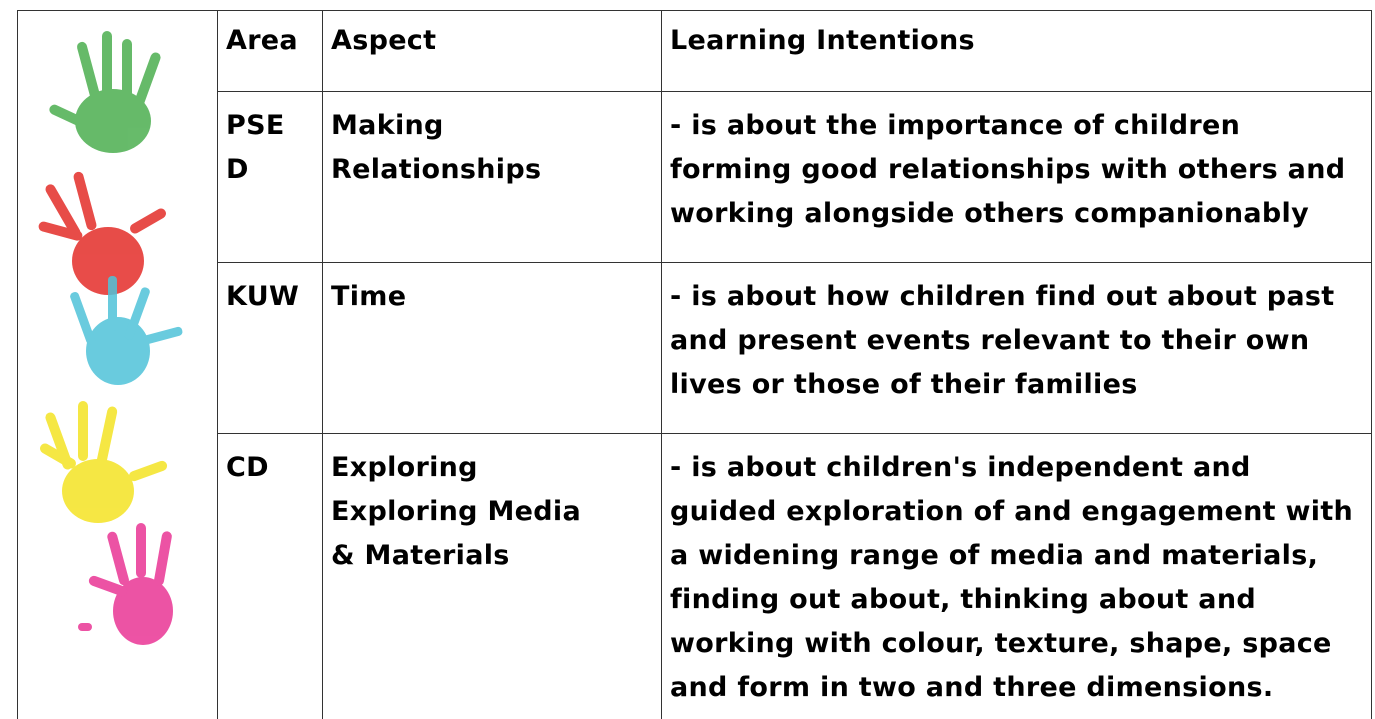 This screenshot has width=1375, height=719. What do you see at coordinates (270, 576) in the screenshot?
I see `table-cell: CD` at bounding box center [270, 576].